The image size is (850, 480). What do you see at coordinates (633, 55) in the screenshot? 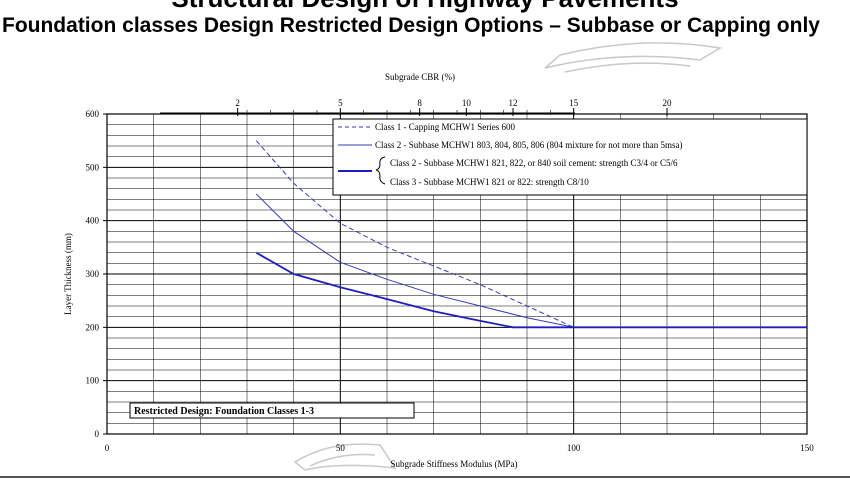
I see `watermark-curve-top` at bounding box center [633, 55].